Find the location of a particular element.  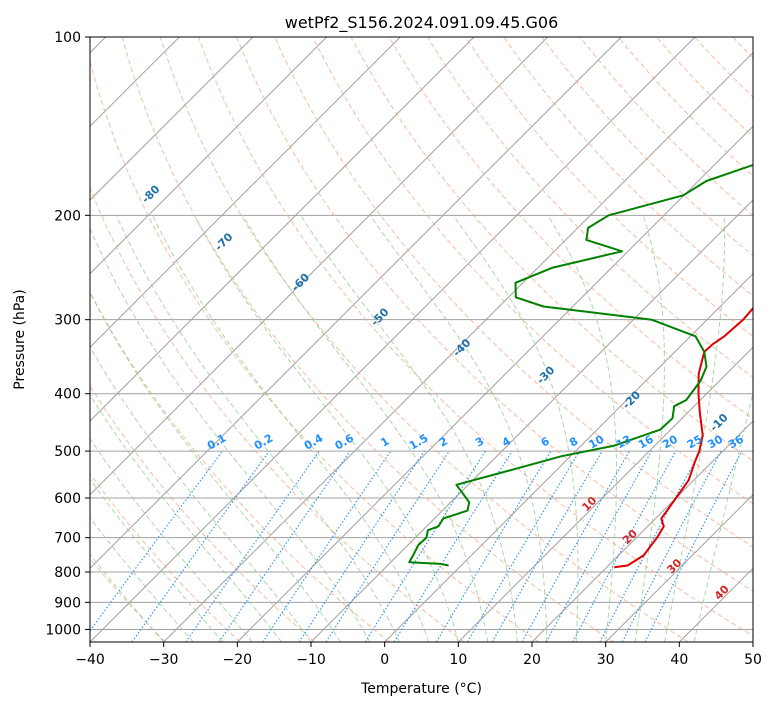

y-tick-label: 600 is located at coordinates (67, 499).